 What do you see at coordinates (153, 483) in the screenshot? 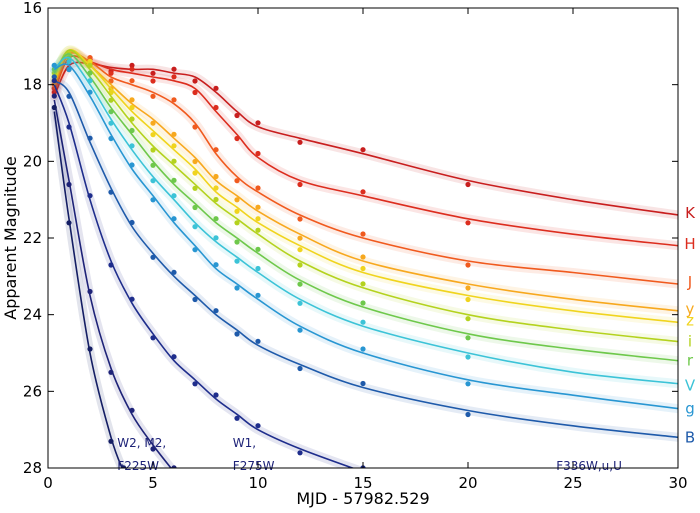
I see `x-tick-label: 5` at bounding box center [153, 483].